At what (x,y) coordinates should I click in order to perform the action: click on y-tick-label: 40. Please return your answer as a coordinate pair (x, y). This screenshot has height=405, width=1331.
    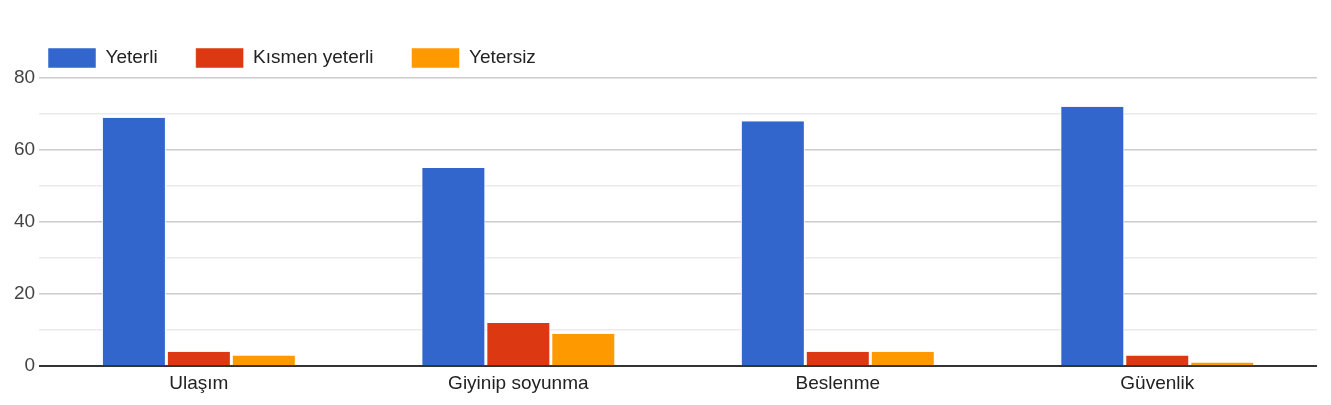
    Looking at the image, I should click on (24, 221).